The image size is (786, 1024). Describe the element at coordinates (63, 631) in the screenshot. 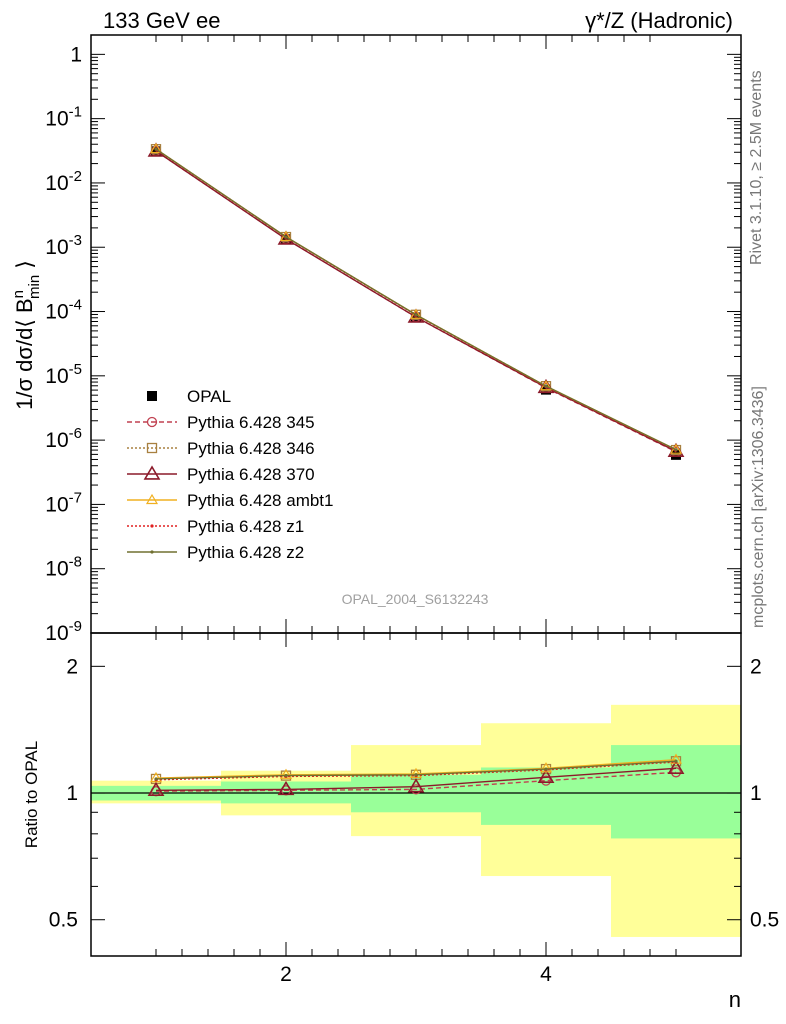

I see `y-tick-label: 10⁻⁹` at that location.